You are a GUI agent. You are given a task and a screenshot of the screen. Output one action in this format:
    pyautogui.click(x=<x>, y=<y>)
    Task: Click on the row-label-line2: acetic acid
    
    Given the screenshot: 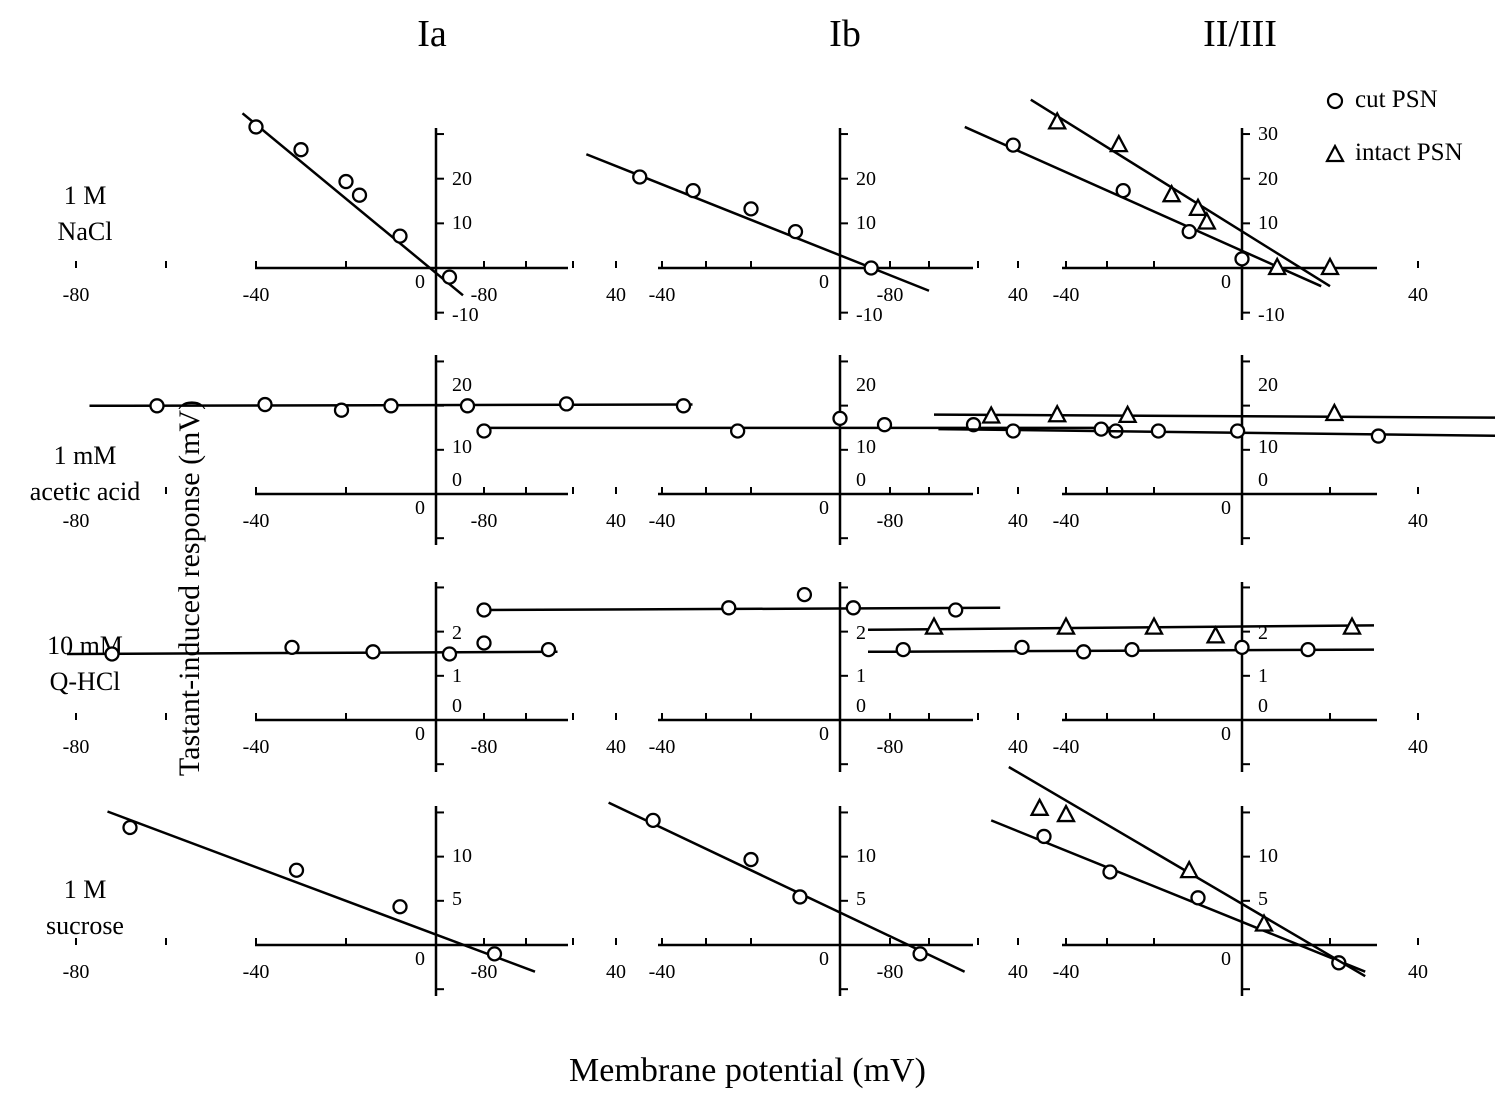 What is the action you would take?
    pyautogui.click(x=85, y=491)
    